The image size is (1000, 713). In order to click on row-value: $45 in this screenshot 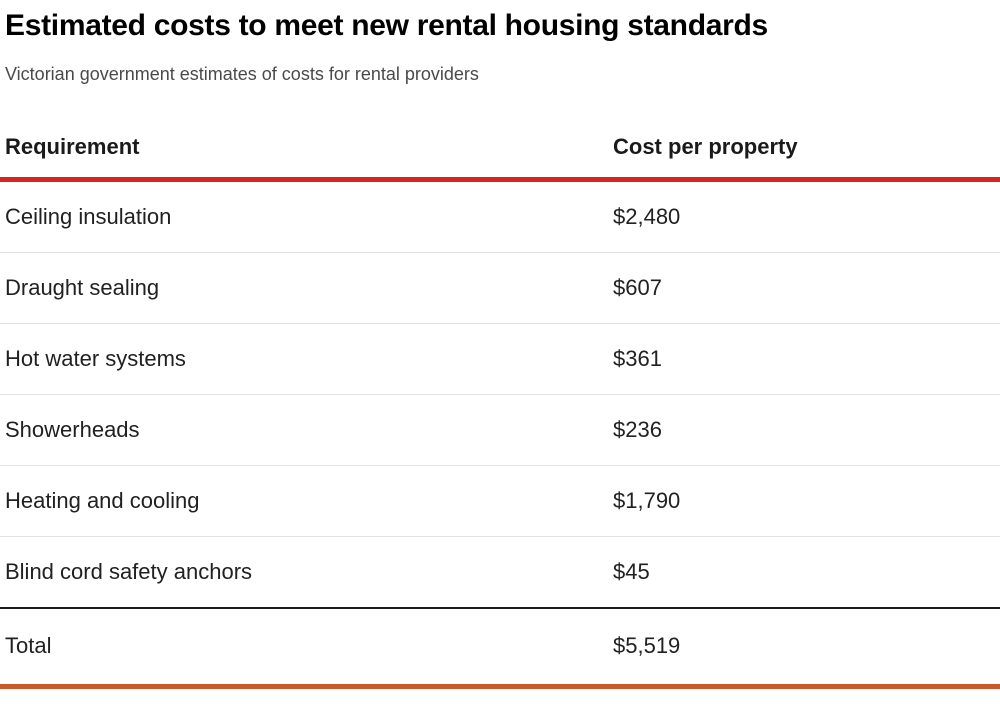, I will do `click(631, 571)`.